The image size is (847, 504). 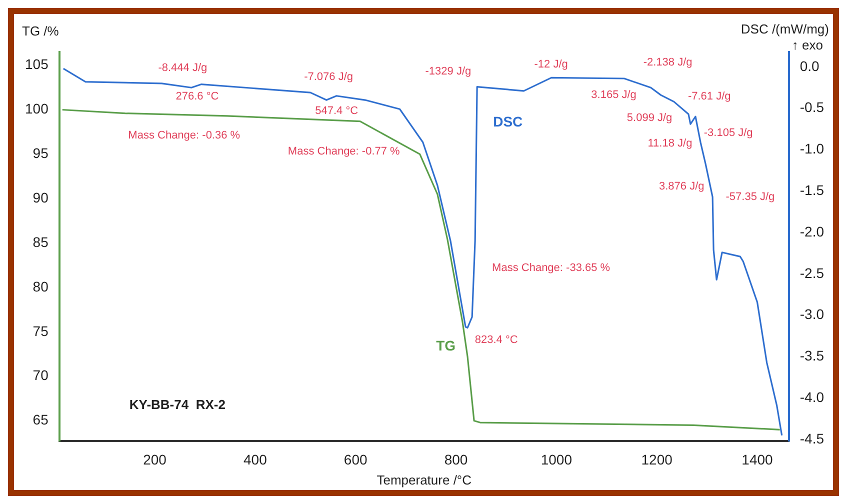 What do you see at coordinates (197, 96) in the screenshot?
I see `annotation: 276.6 °C` at bounding box center [197, 96].